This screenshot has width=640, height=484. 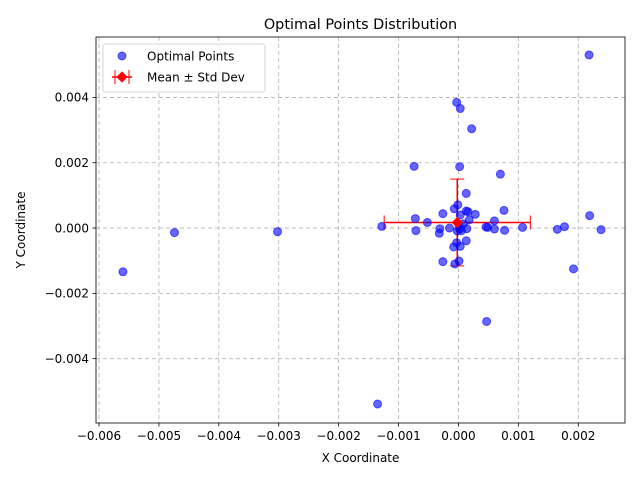 What do you see at coordinates (67, 359) in the screenshot?
I see `y-tick-label: −0.004` at bounding box center [67, 359].